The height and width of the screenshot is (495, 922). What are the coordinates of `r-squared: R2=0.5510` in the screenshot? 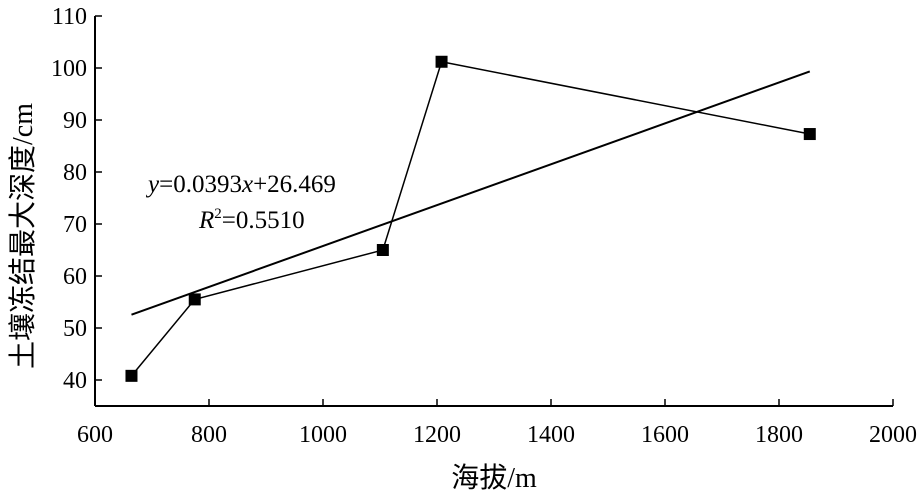 It's located at (251, 220).